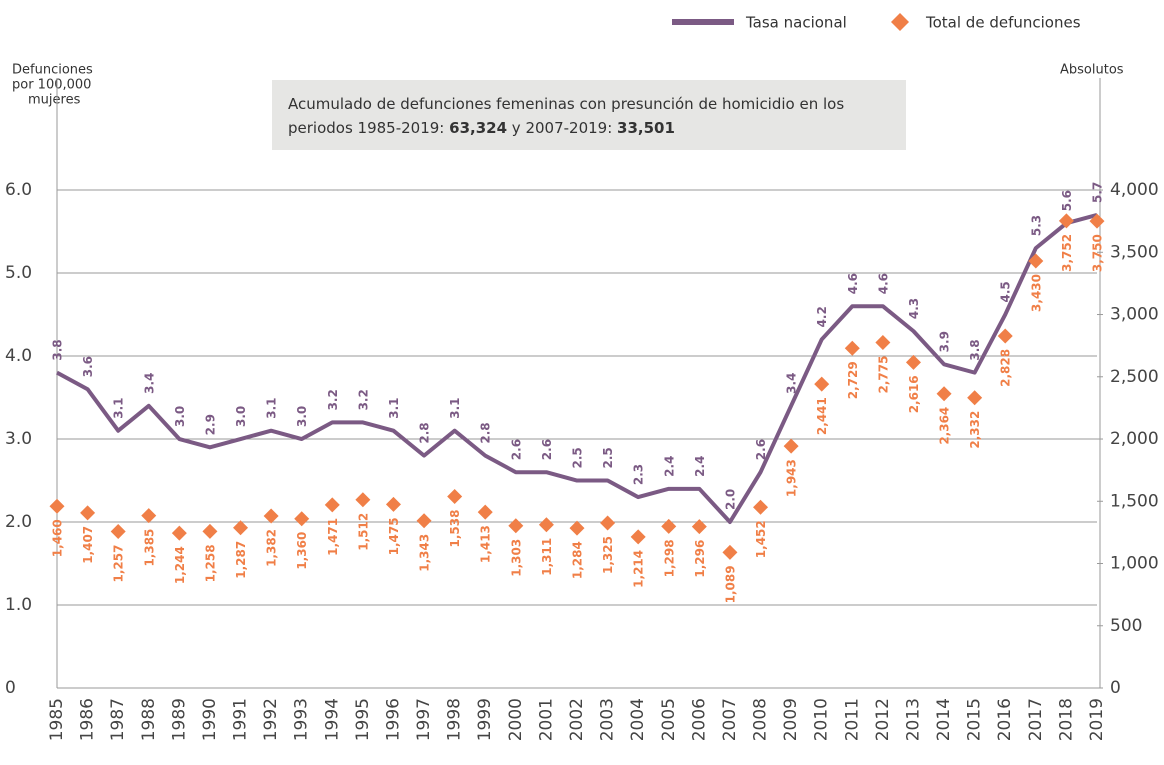  What do you see at coordinates (18, 439) in the screenshot?
I see `y-tick-label: 3.0` at bounding box center [18, 439].